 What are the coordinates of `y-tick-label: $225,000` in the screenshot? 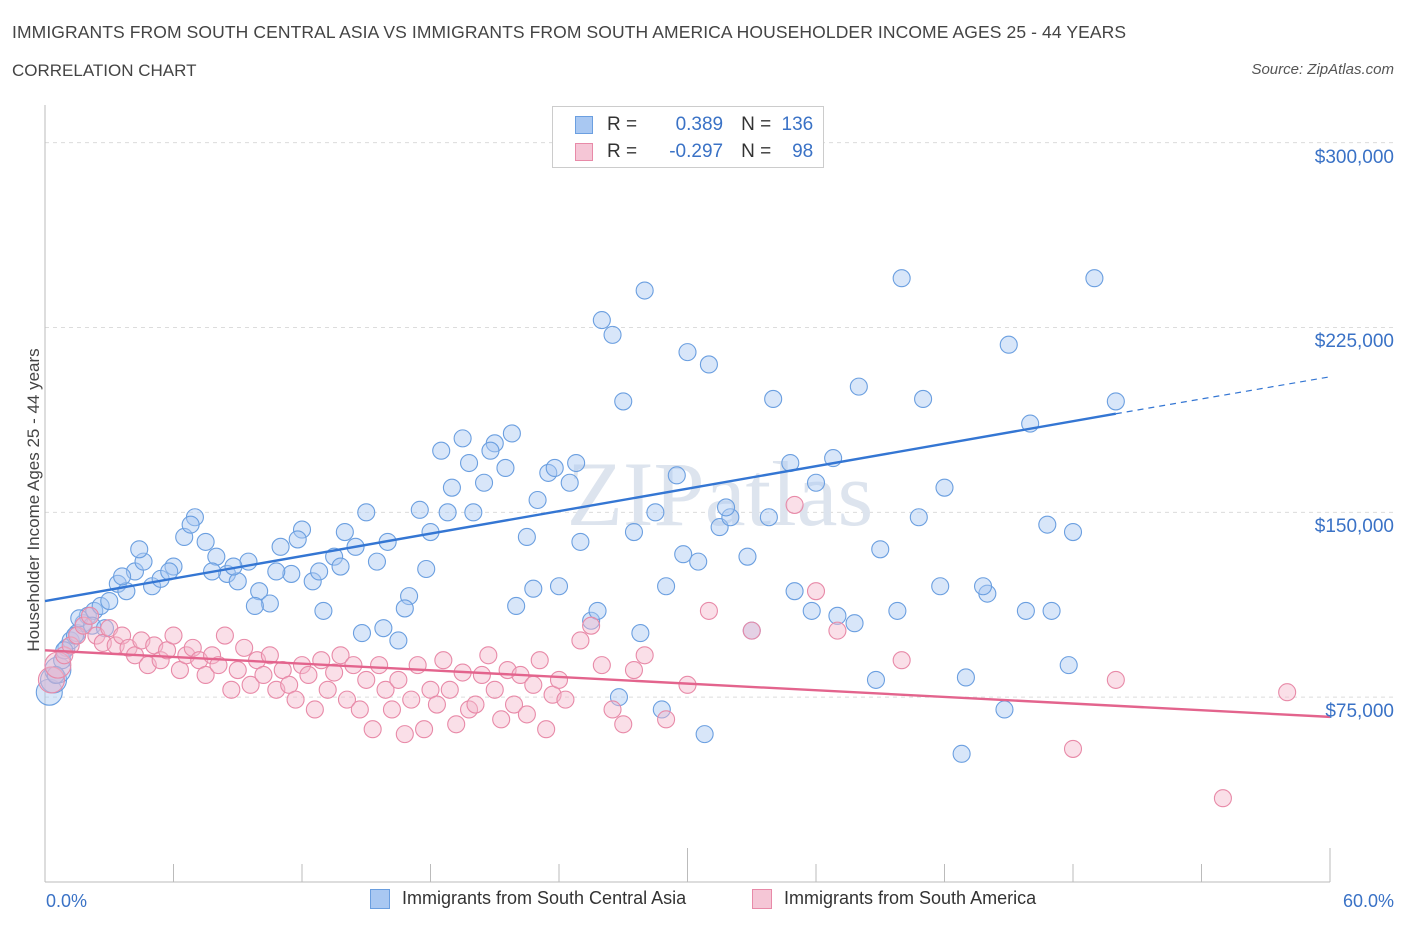 It's located at (1354, 342).